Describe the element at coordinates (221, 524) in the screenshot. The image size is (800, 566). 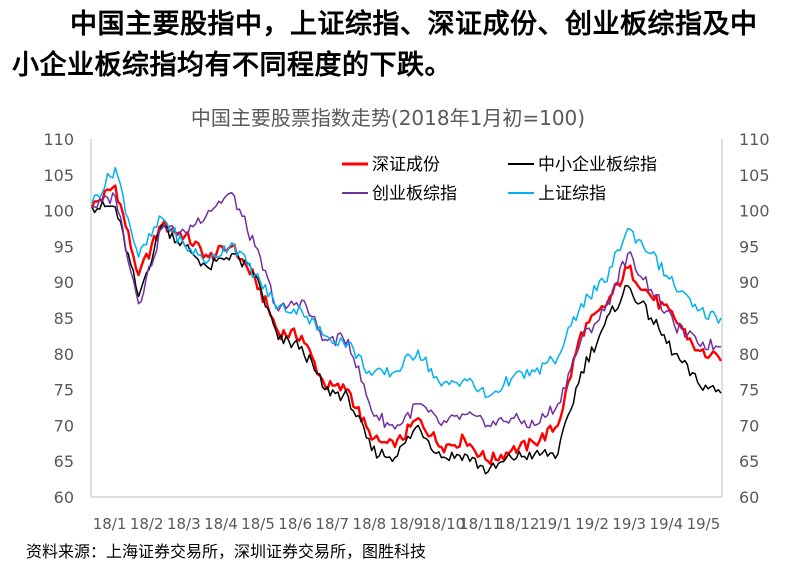
I see `x-tick-label: 18/4` at that location.